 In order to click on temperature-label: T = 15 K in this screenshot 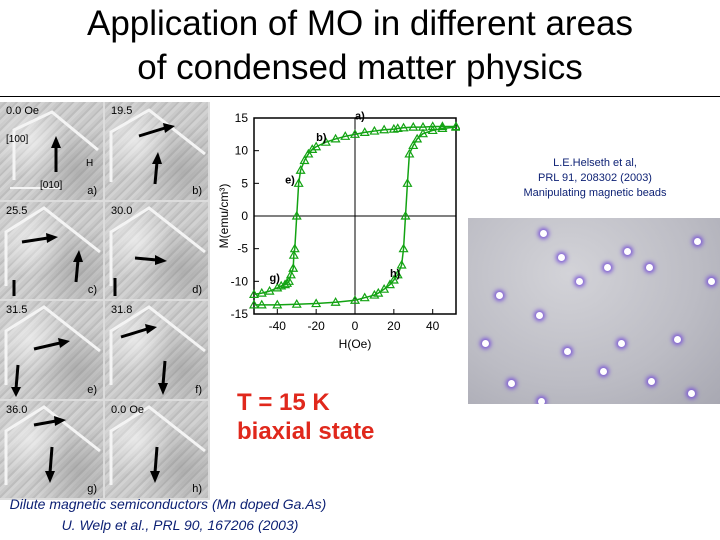, I will do `click(283, 402)`.